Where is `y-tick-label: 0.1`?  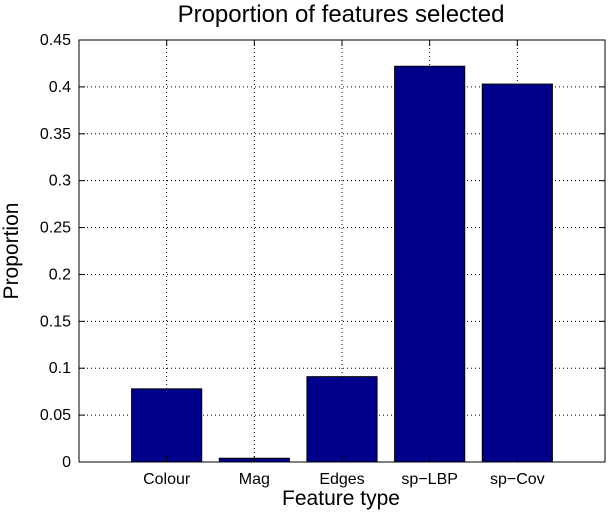 y-tick-label: 0.1 is located at coordinates (60, 368).